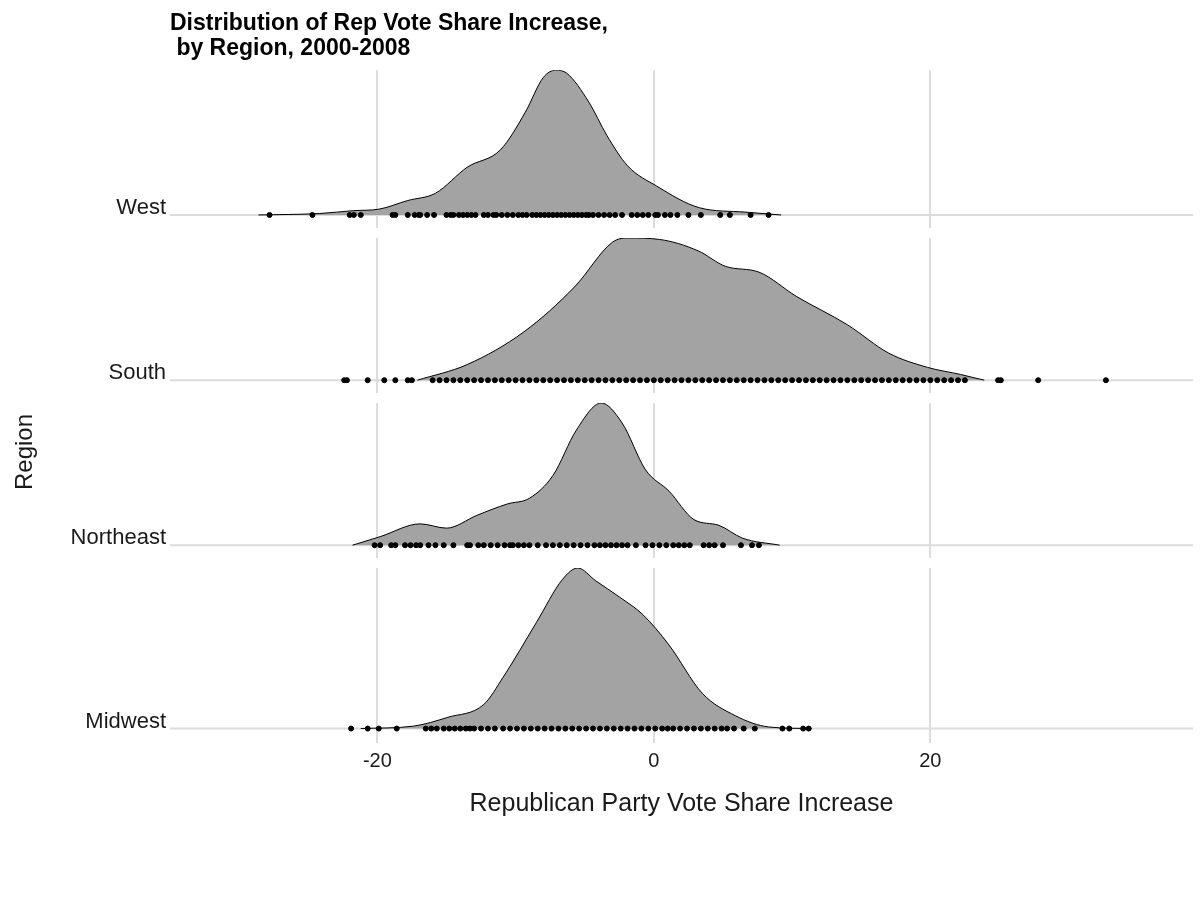 The image size is (1202, 913). Describe the element at coordinates (118, 537) in the screenshot. I see `text: Northeast` at that location.